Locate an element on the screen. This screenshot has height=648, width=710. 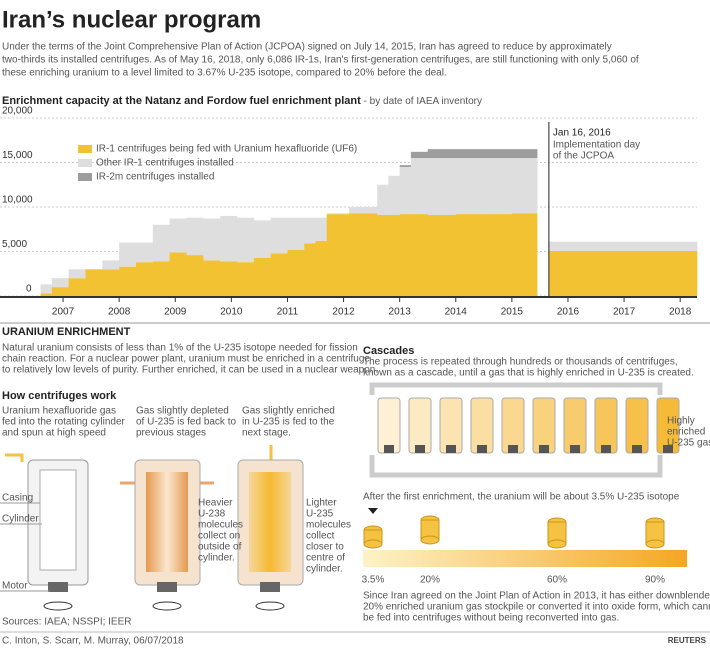
x-tick-label: 2017 is located at coordinates (624, 312).